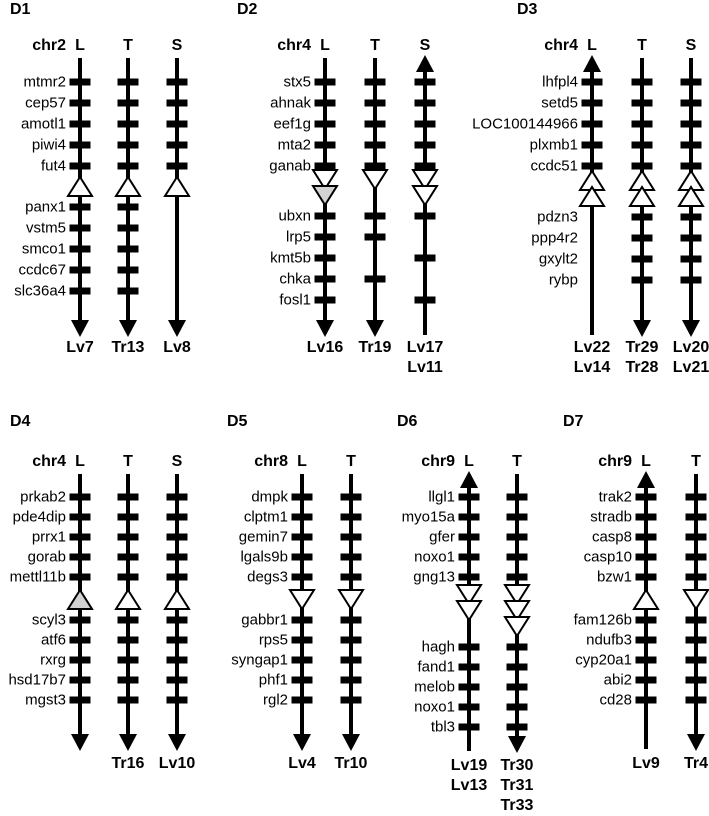 The height and width of the screenshot is (816, 709). What do you see at coordinates (691, 45) in the screenshot?
I see `panel-D3-col-S-header: S` at bounding box center [691, 45].